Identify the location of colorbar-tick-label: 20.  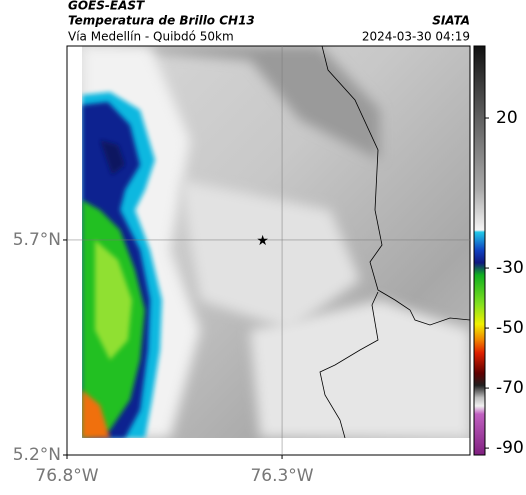
(507, 118).